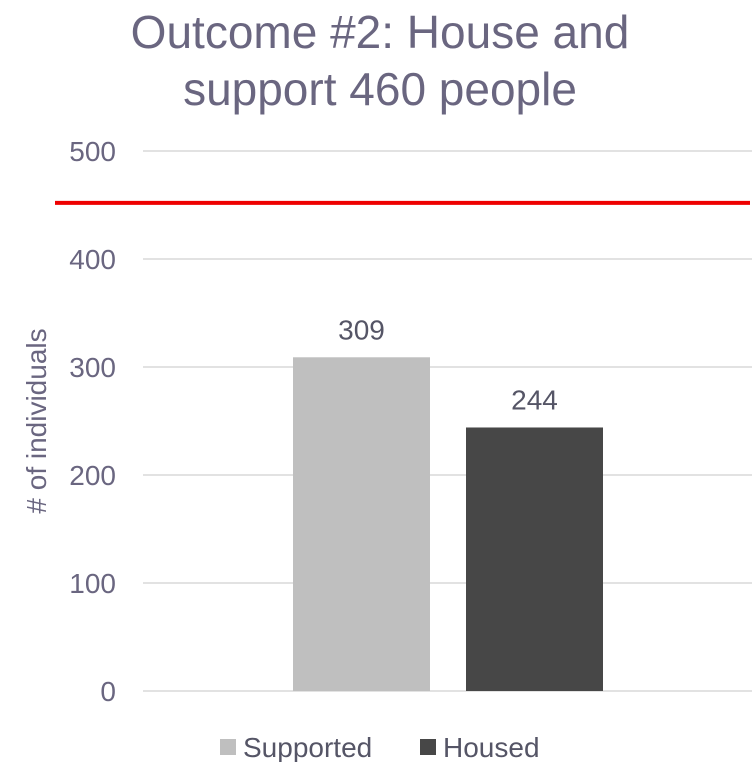  I want to click on y-tick-label: 0, so click(108, 691).